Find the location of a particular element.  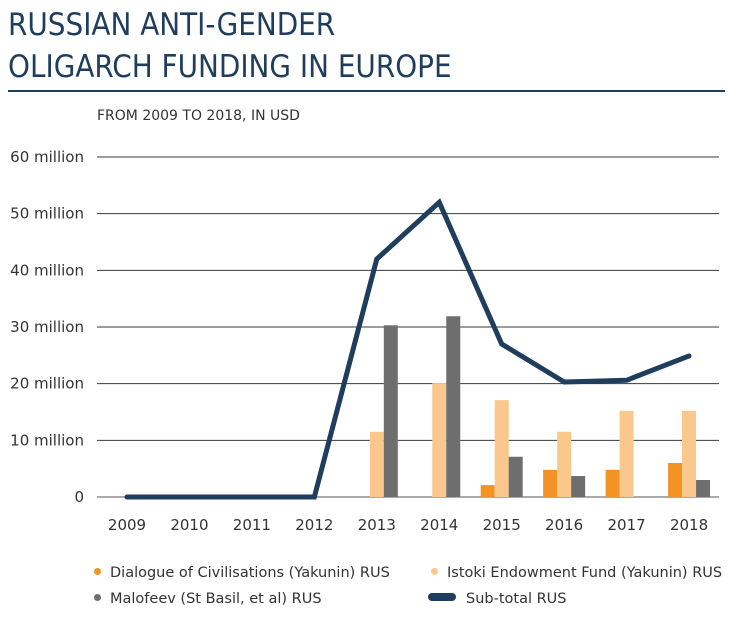

x-tick-label: 2014 is located at coordinates (439, 525).